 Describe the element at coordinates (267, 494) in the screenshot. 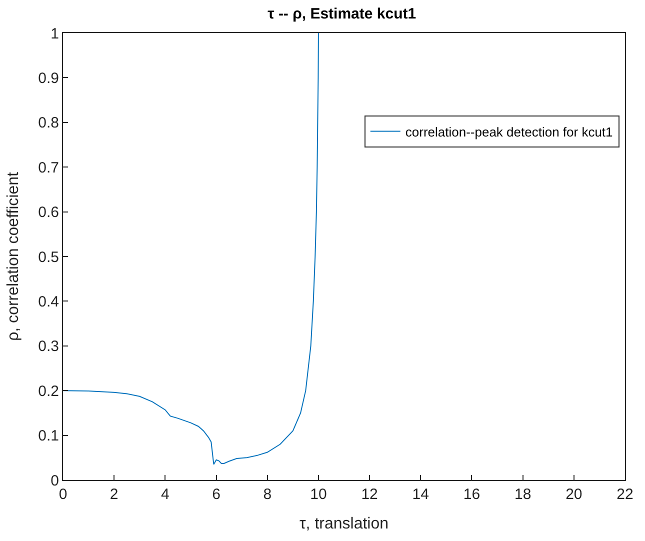

I see `x-tick-label: 8` at that location.